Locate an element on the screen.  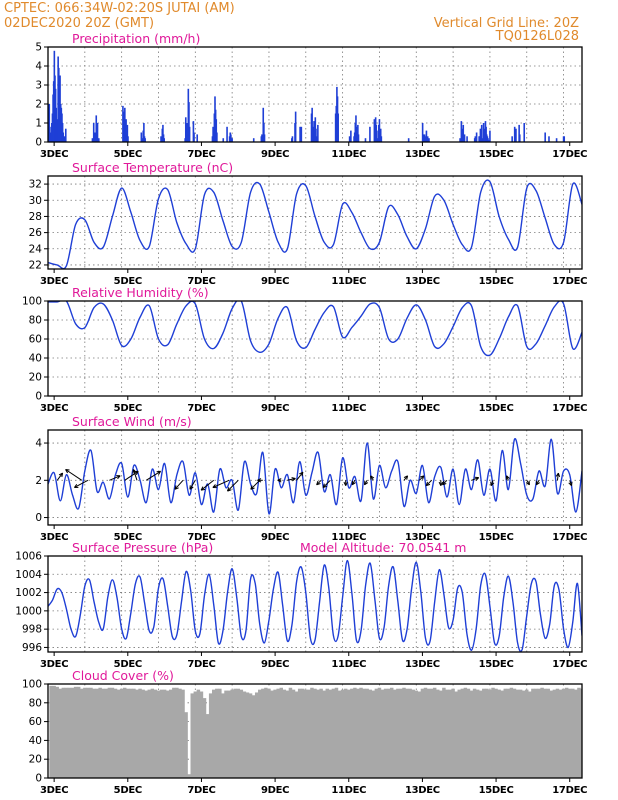
header-run-time: 02DEC2020 20Z (GMT) is located at coordinates (79, 23).